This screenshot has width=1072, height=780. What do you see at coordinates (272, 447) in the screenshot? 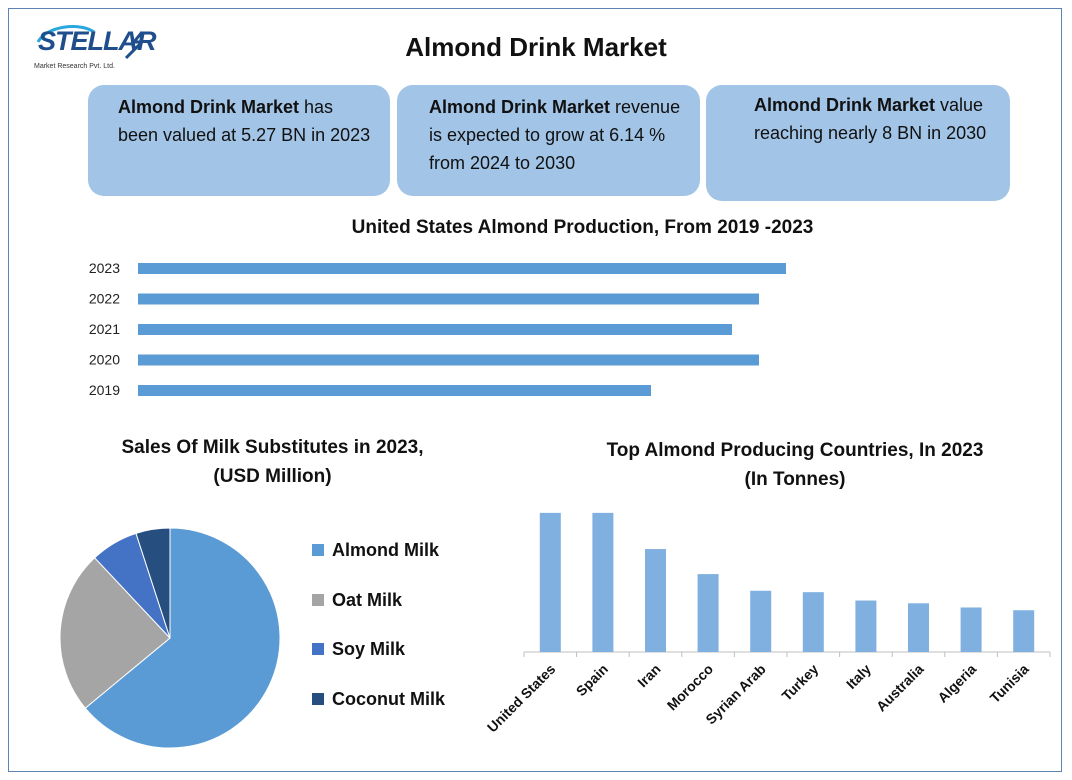
I see `chart-title-line: Sales Of Milk Substitutes in 2023,` at bounding box center [272, 447].